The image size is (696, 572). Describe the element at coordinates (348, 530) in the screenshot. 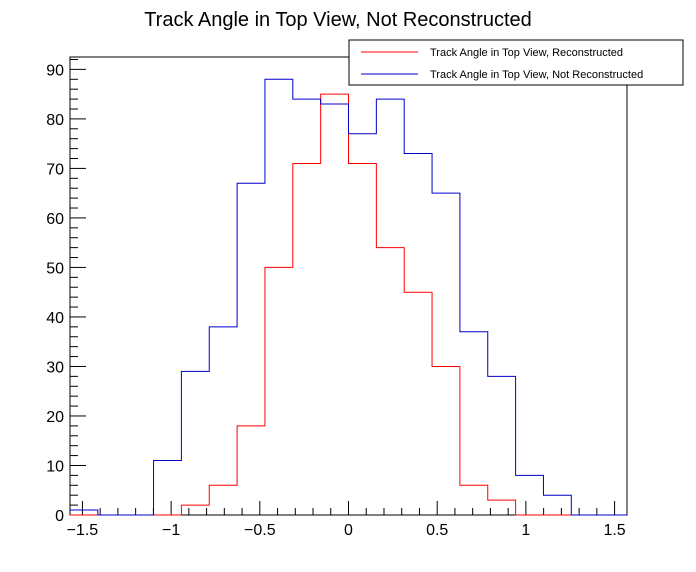

I see `x-tick-label: 0` at that location.